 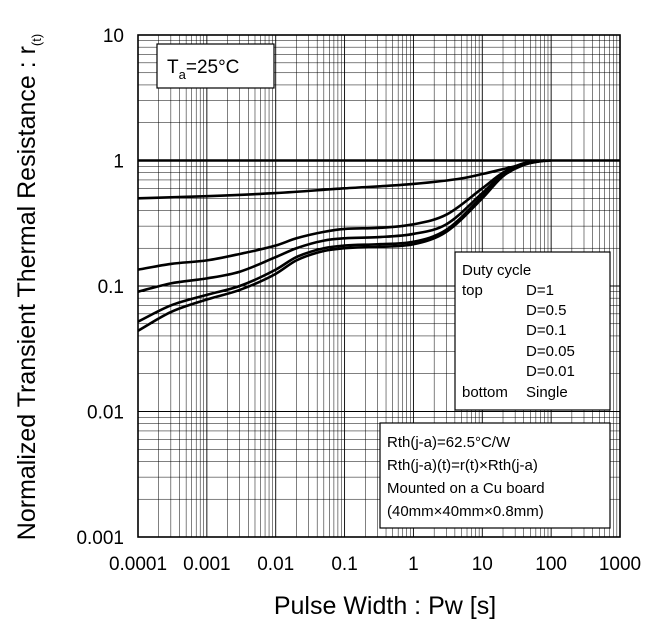 I want to click on x-tick-label: 0.0001, so click(x=138, y=564).